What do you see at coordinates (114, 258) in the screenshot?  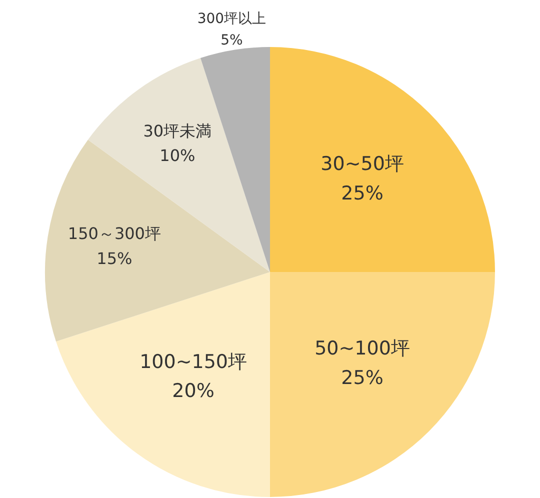 I see `data-label: 15%` at bounding box center [114, 258].